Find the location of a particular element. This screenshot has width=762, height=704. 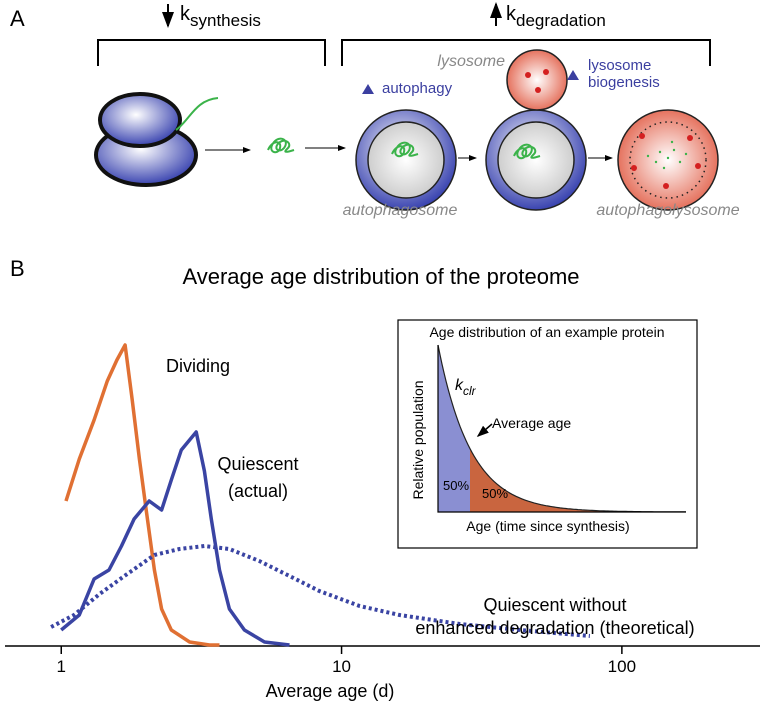

k-synthesis: ksynthesis is located at coordinates (220, 16).